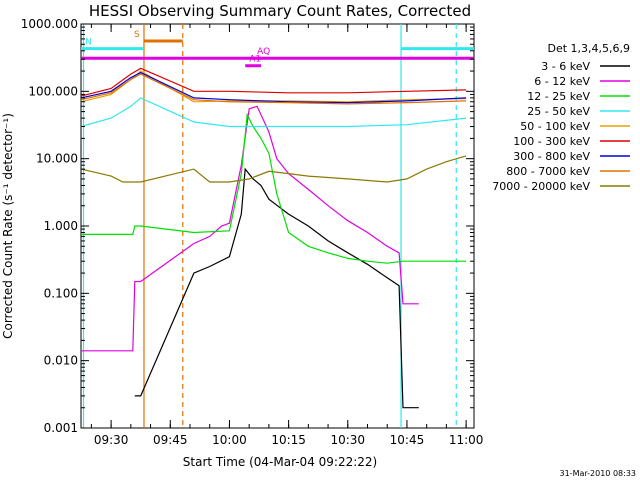  I want to click on state-bar-label: AQ, so click(263, 52).